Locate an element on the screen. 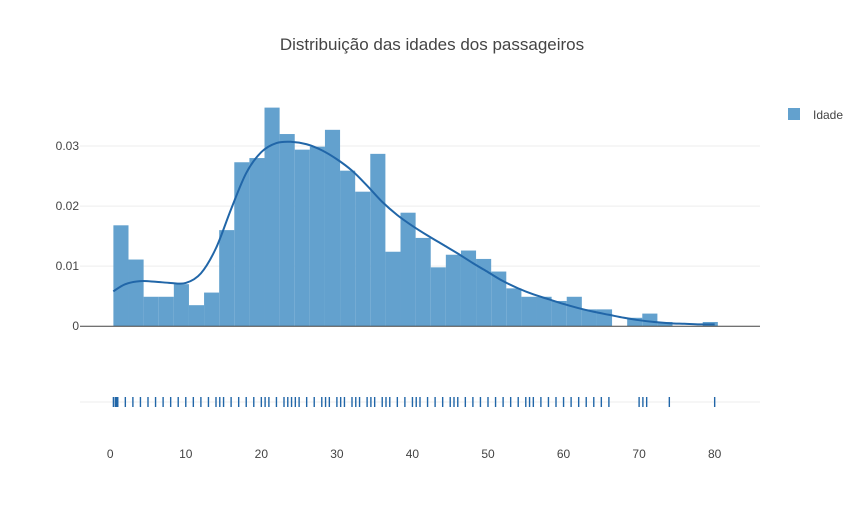 The image size is (864, 525). x-axis-tick-labels: 0 10 20 30 40 50 60 70 80 is located at coordinates (414, 454).